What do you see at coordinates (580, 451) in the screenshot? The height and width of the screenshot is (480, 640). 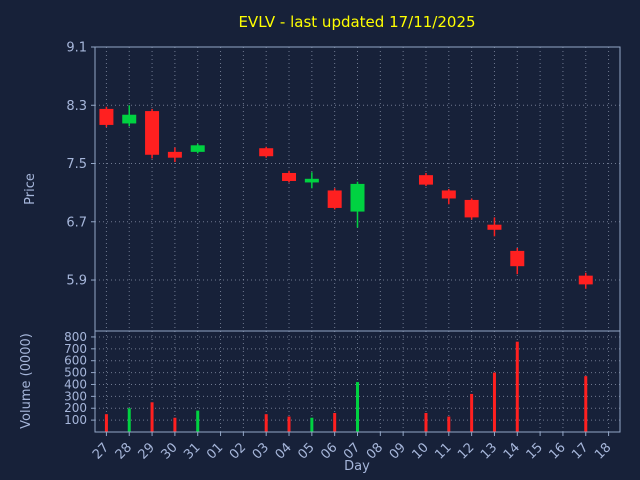 I see `x-tick-label: 17` at bounding box center [580, 451].